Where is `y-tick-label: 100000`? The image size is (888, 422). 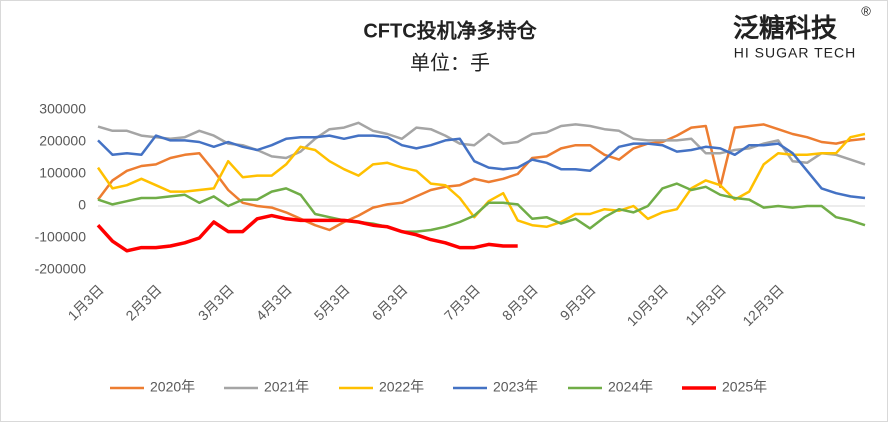
y-tick-label: 100000 is located at coordinates (62, 173).